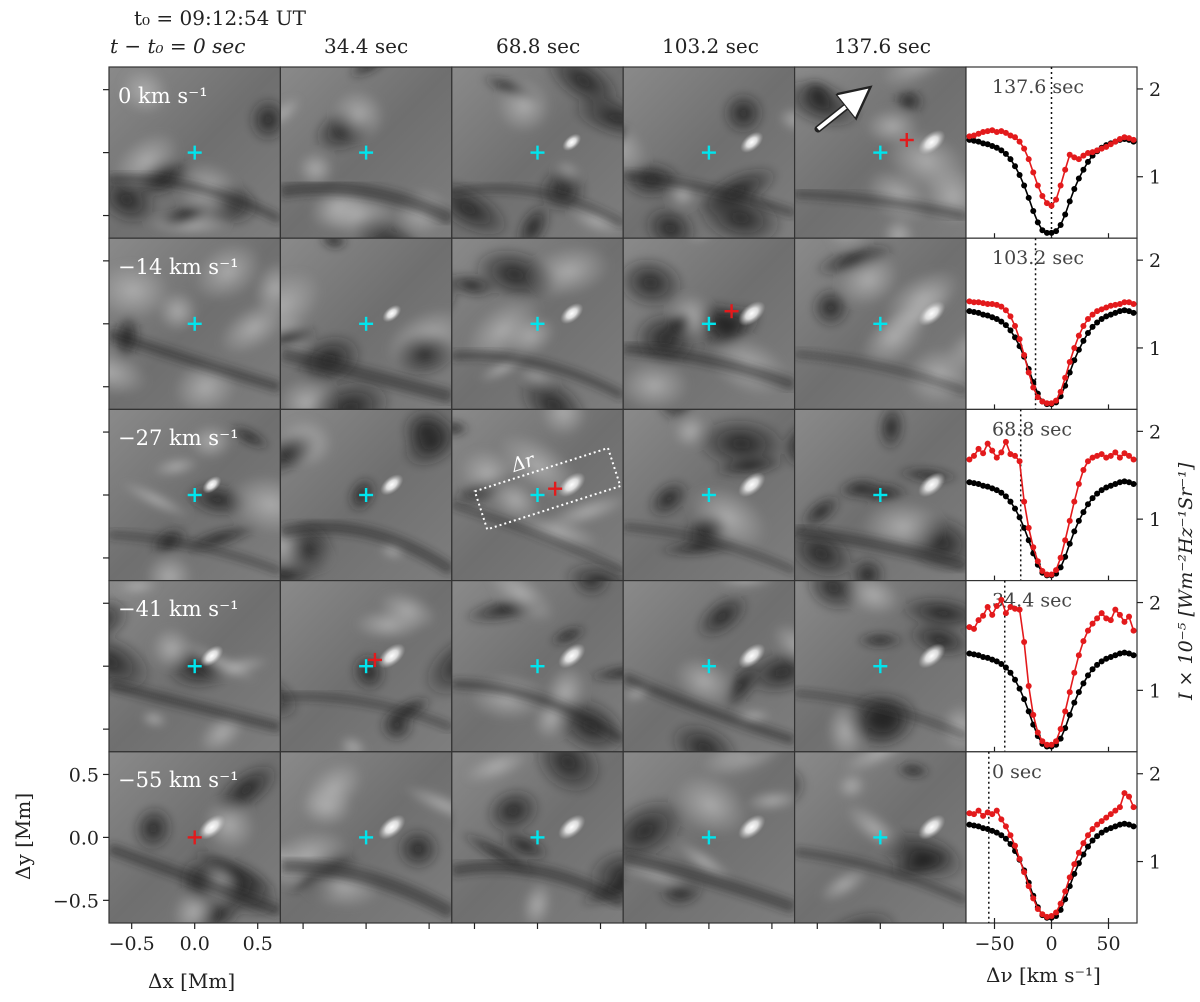 Image resolution: width=1200 pixels, height=1002 pixels. I want to click on y-axis-label: Δy [Mm], so click(23, 836).